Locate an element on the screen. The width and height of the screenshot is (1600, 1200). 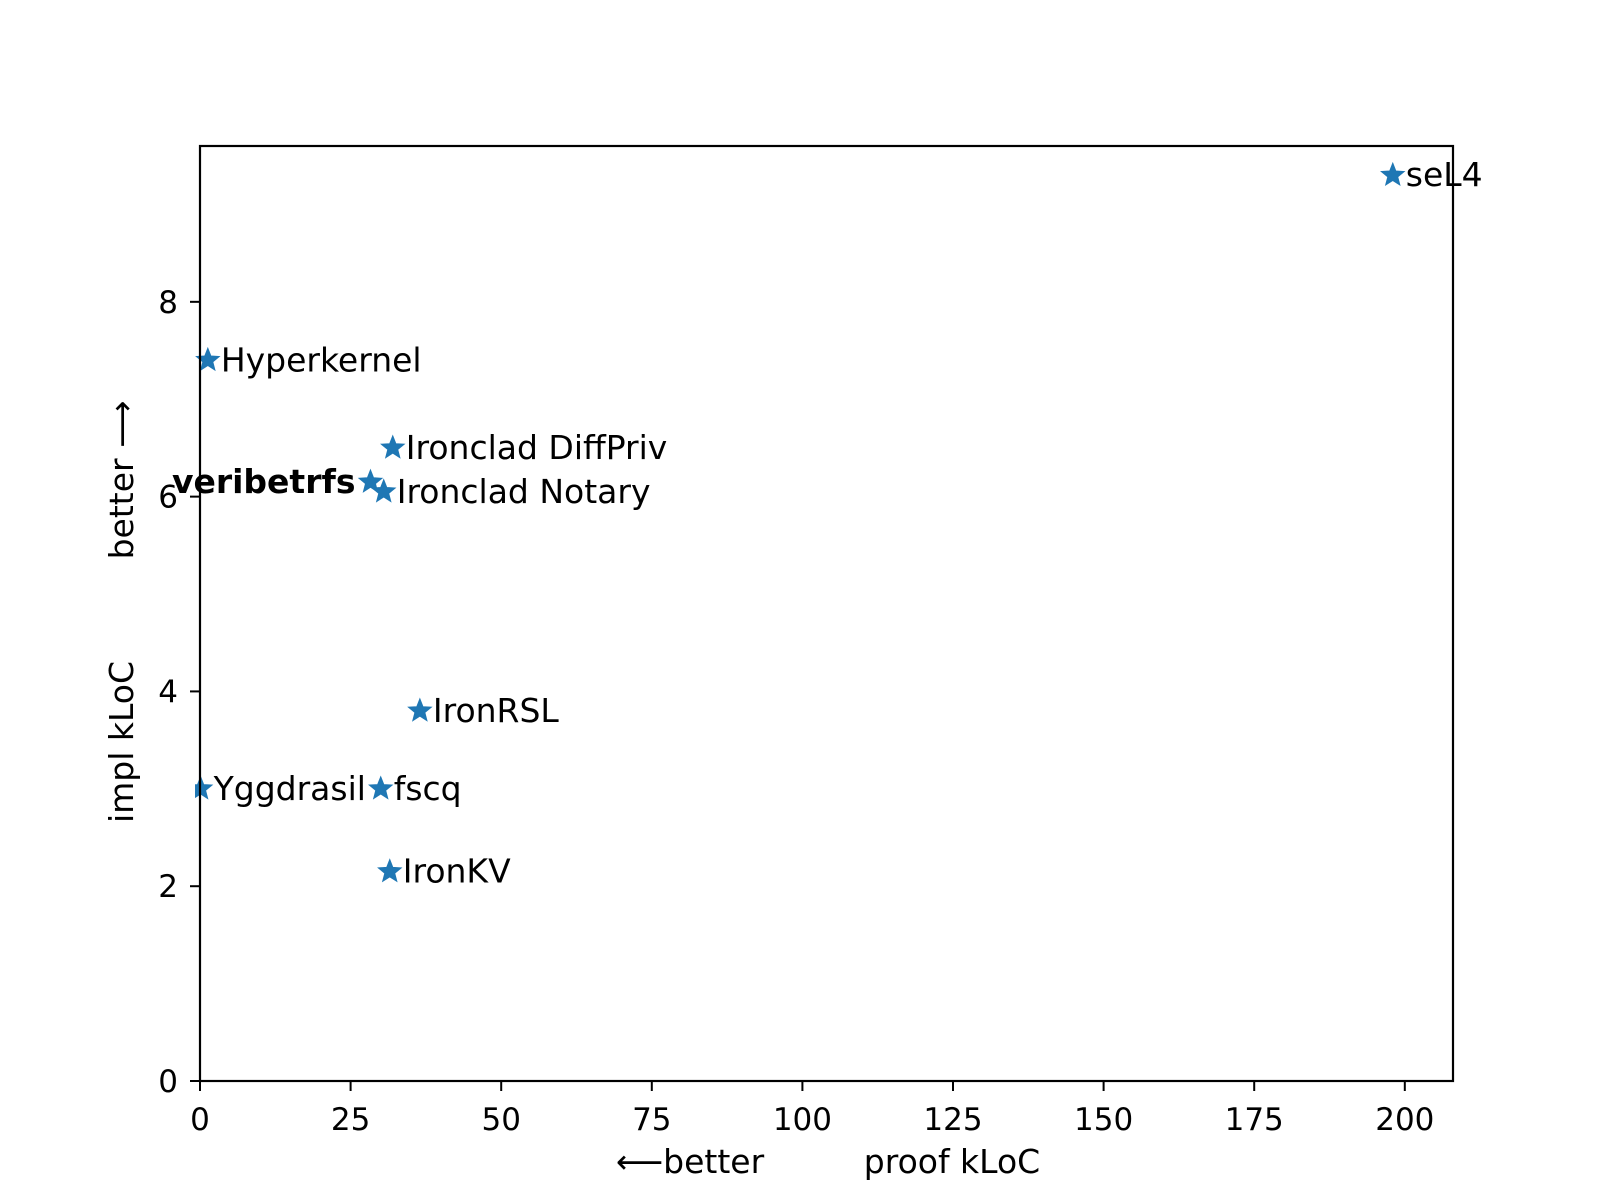
data-point-ironkv is located at coordinates (390, 870).